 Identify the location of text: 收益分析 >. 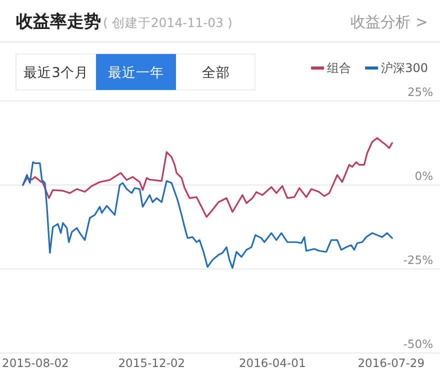
(389, 22).